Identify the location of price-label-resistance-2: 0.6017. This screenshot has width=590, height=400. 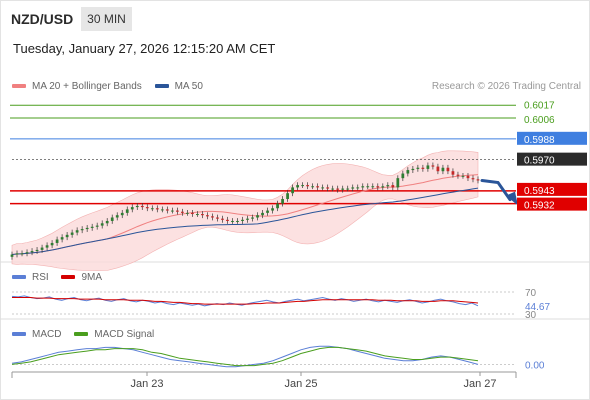
(539, 105).